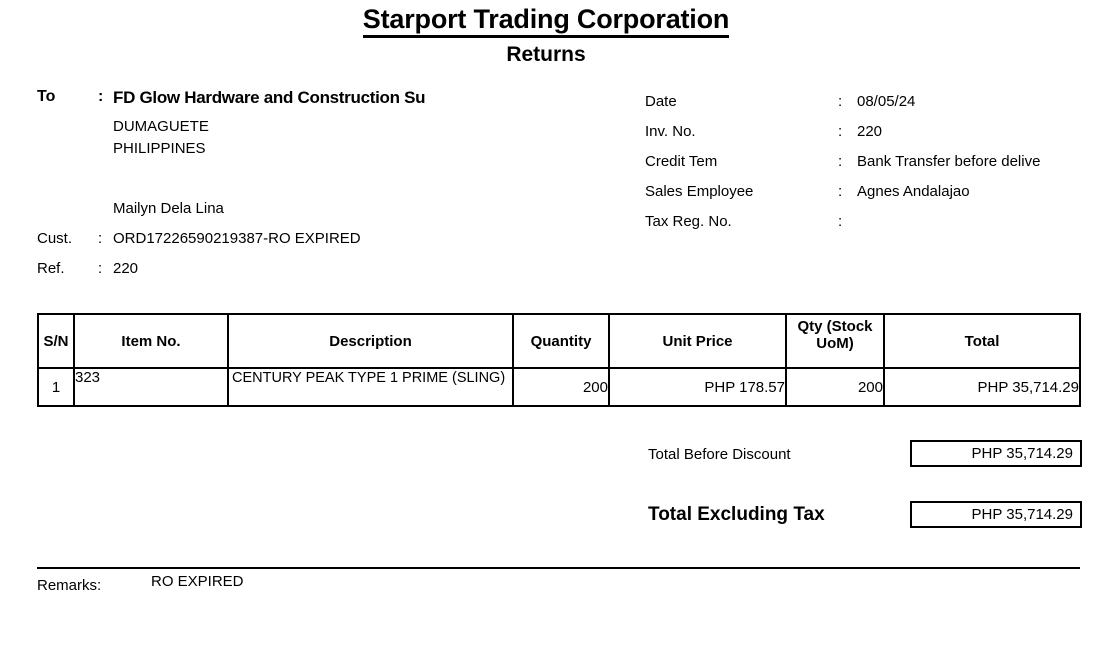 The height and width of the screenshot is (656, 1106). I want to click on column-header-total: Total, so click(982, 341).